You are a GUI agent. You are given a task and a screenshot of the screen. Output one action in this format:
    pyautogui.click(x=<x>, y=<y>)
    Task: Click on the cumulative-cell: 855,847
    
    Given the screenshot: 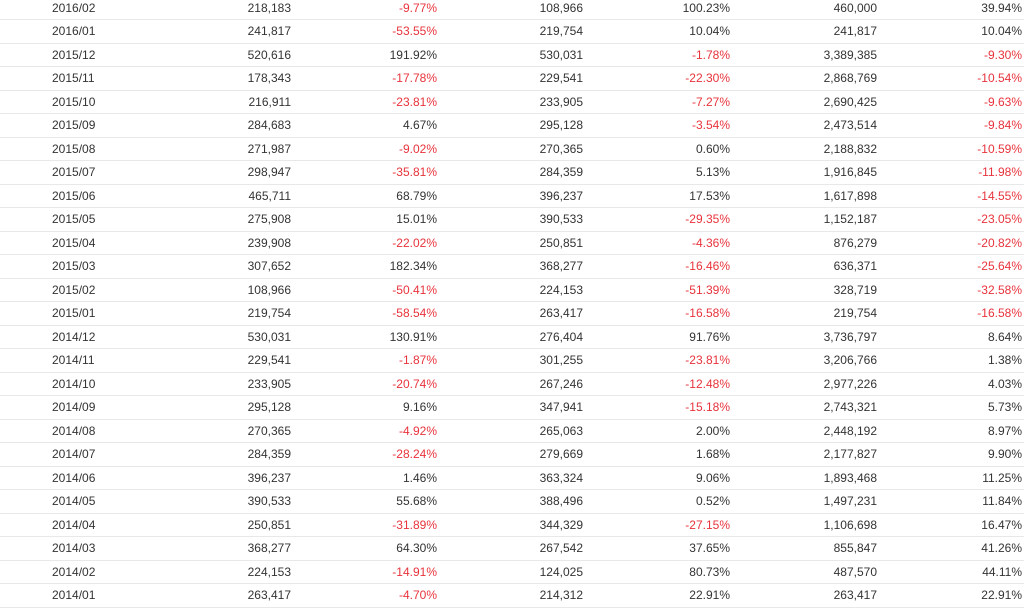 What is the action you would take?
    pyautogui.click(x=803, y=548)
    